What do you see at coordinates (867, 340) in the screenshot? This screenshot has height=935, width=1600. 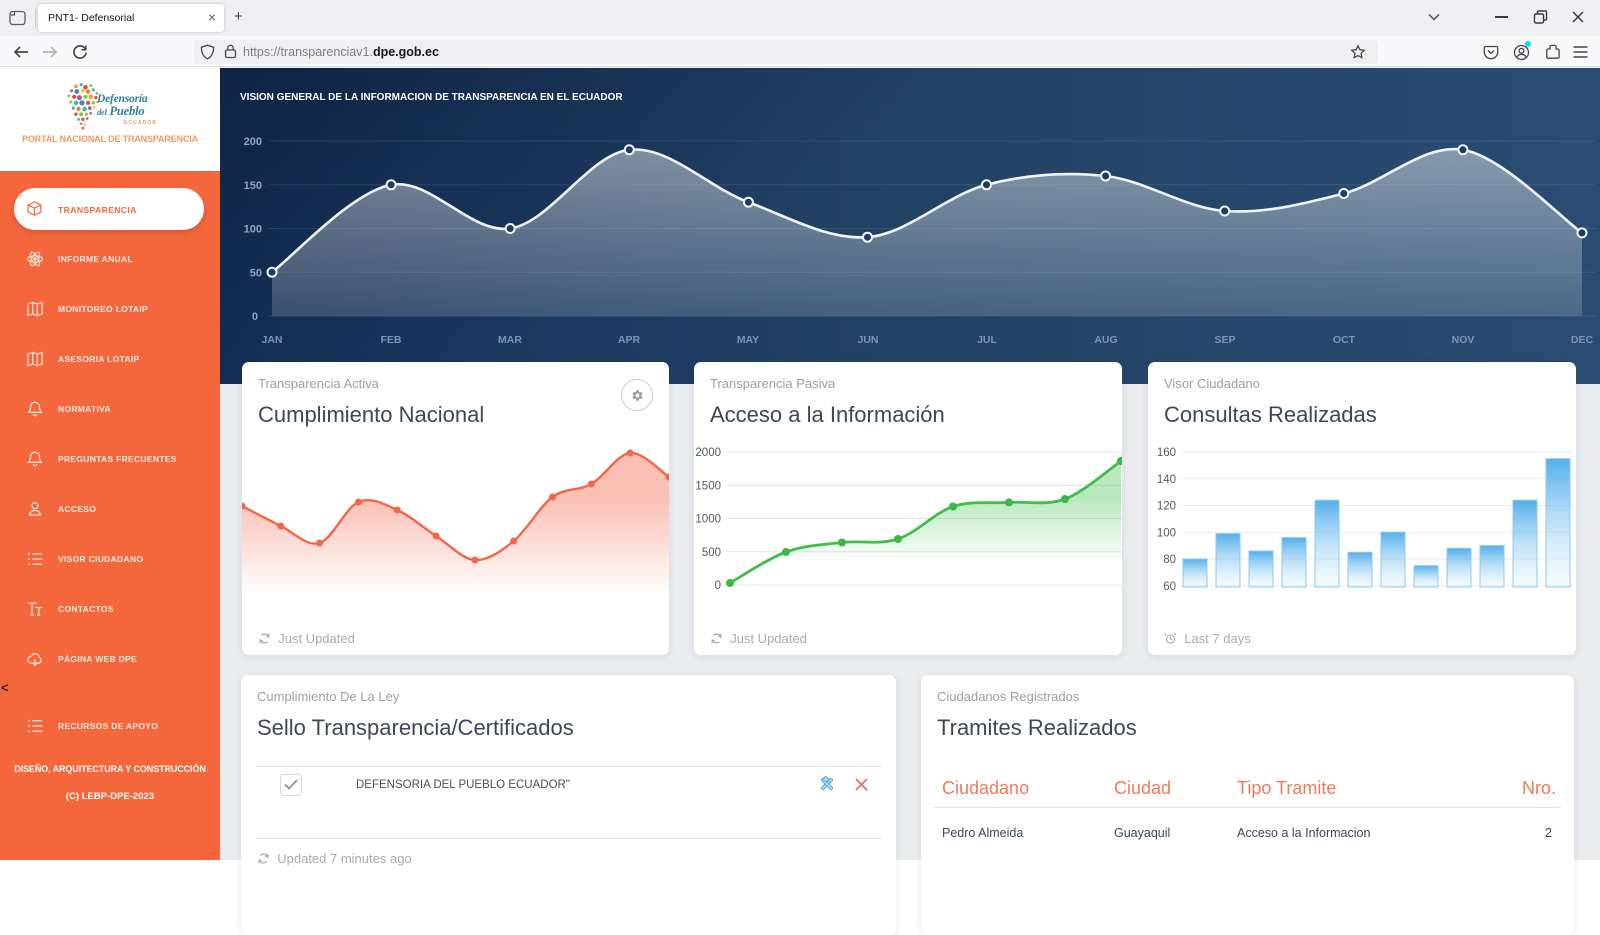 I see `svg-text: JUN` at bounding box center [867, 340].